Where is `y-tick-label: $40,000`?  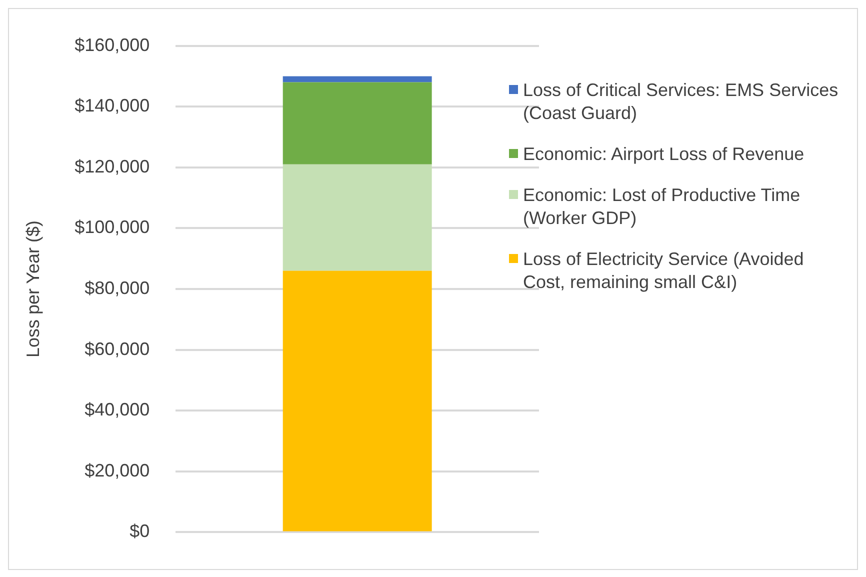 y-tick-label: $40,000 is located at coordinates (117, 410).